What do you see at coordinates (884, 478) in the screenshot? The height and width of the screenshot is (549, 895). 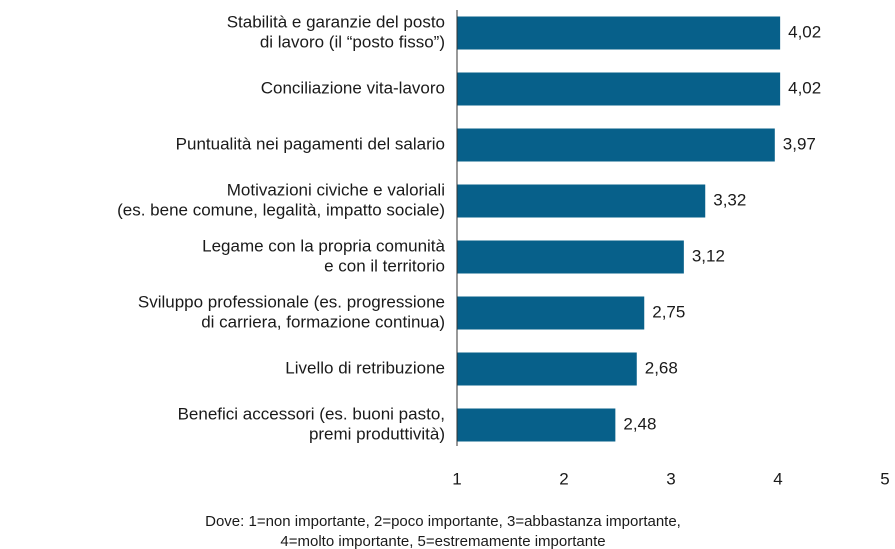 I see `x-tick-label: 5` at bounding box center [884, 478].